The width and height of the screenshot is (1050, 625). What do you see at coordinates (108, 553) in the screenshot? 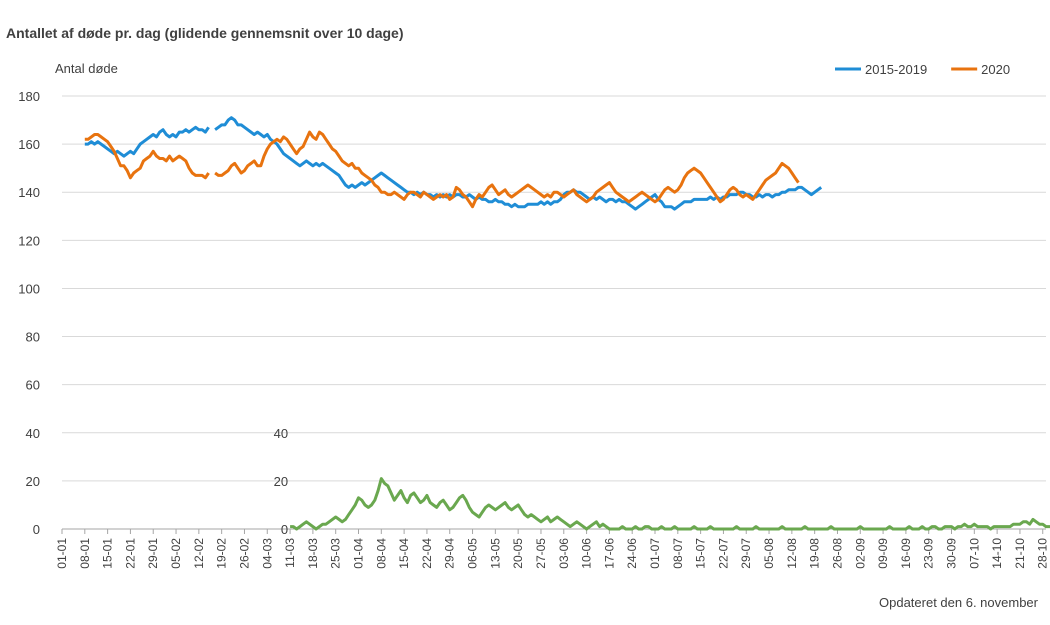
I see `x-tick-label: 15-01` at bounding box center [108, 553].